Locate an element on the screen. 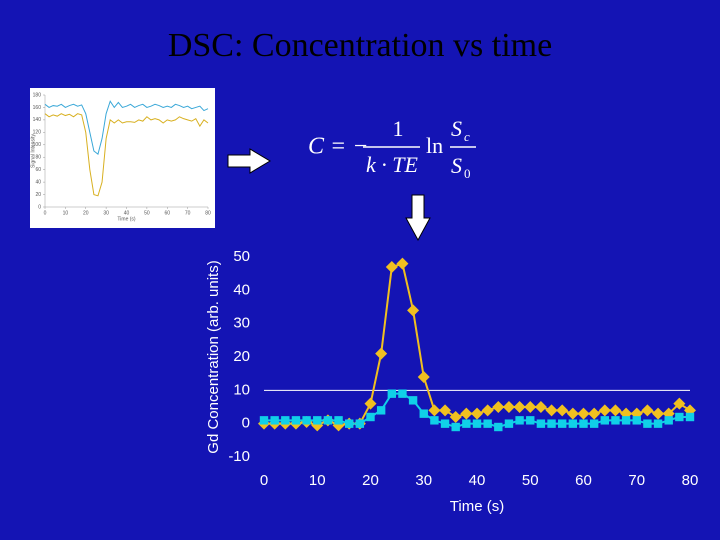  x-axis-label: Time (s) is located at coordinates (477, 506).